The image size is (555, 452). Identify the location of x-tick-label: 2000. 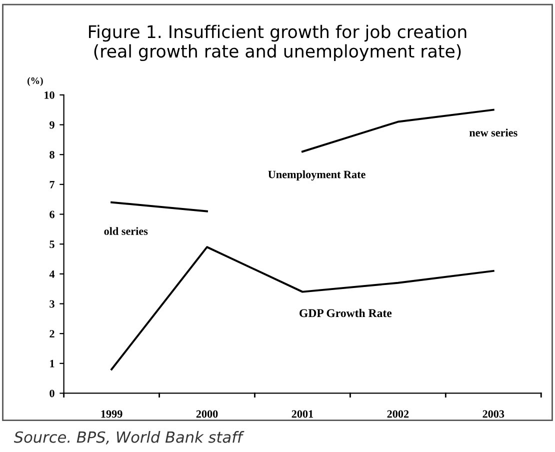
(207, 414).